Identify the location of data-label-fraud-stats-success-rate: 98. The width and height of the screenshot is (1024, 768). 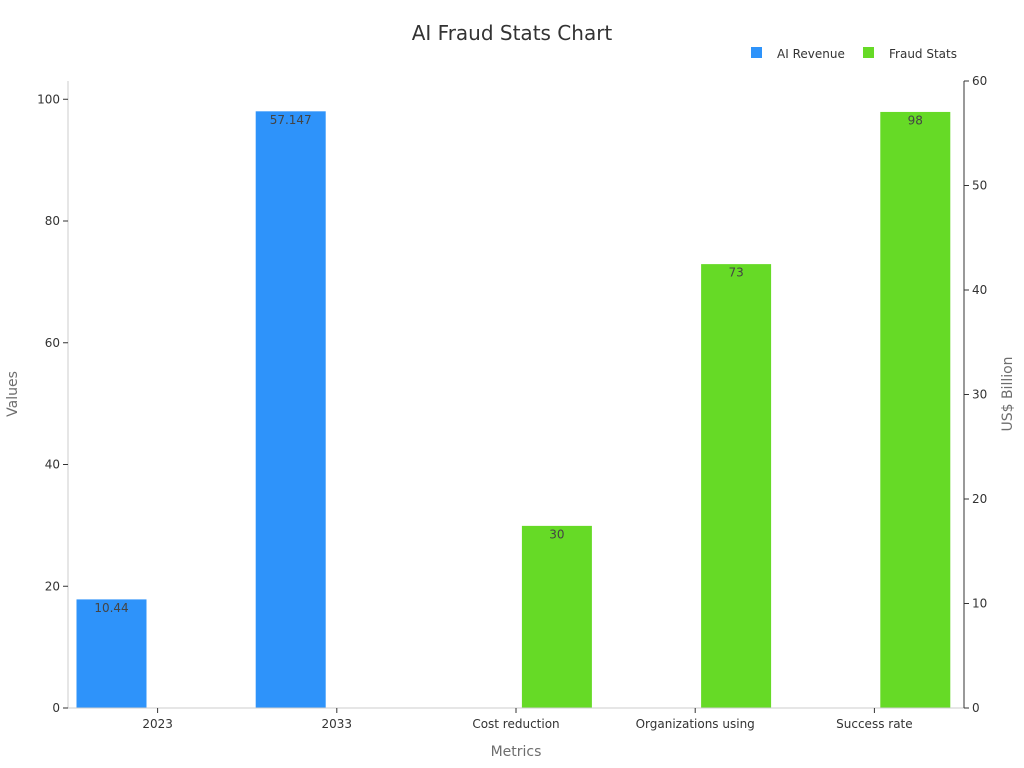
(915, 120).